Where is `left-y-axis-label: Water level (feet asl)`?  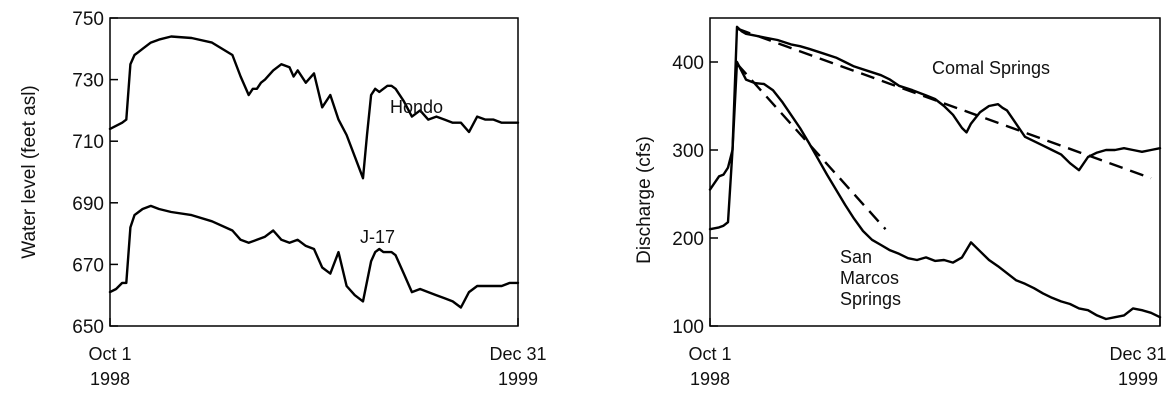 left-y-axis-label: Water level (feet asl) is located at coordinates (29, 172).